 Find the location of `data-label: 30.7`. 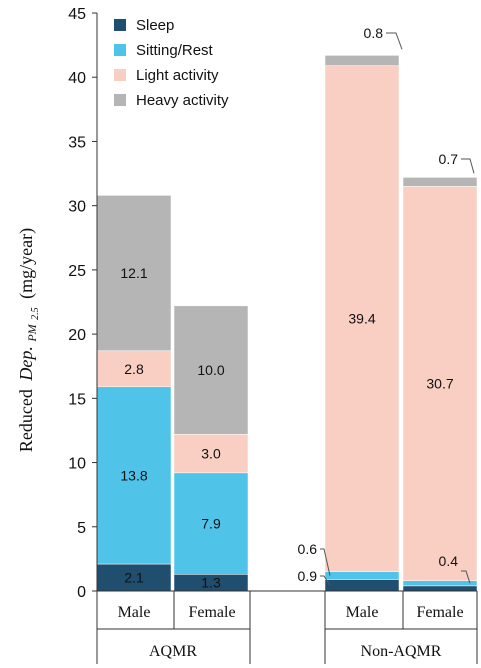

data-label: 30.7 is located at coordinates (439, 384).